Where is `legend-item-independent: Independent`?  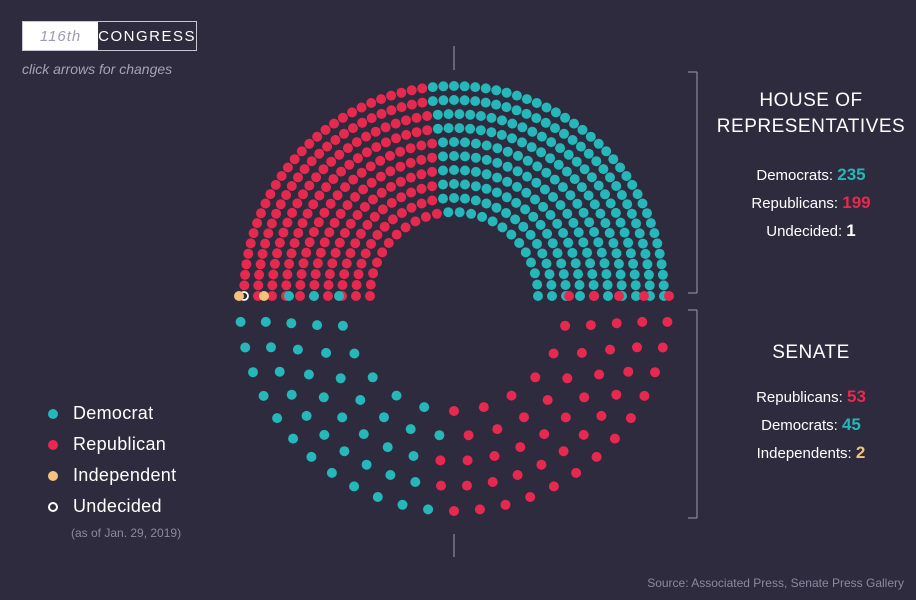 legend-item-independent: Independent is located at coordinates (113, 475).